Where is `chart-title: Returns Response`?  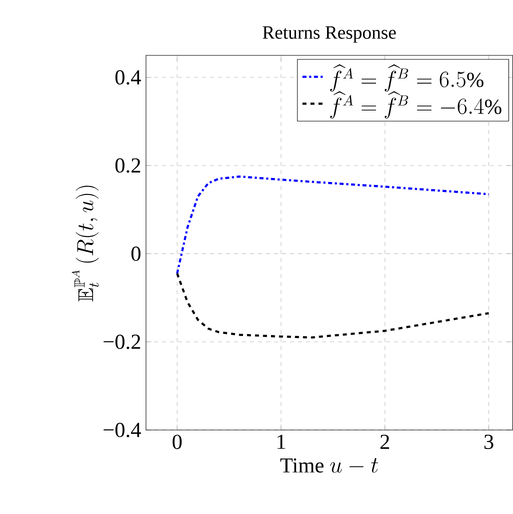
chart-title: Returns Response is located at coordinates (329, 34).